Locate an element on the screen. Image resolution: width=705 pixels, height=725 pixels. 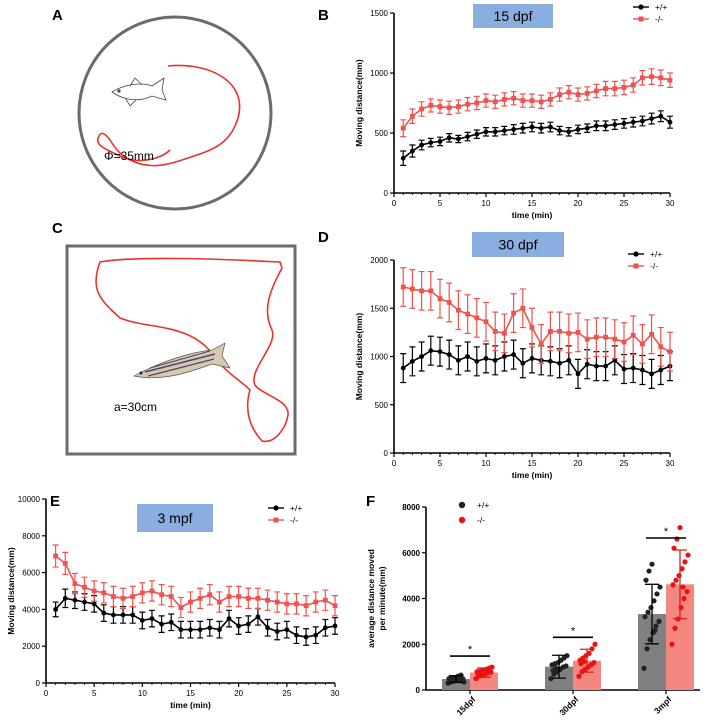
legend-entry: +/+ is located at coordinates (656, 254).